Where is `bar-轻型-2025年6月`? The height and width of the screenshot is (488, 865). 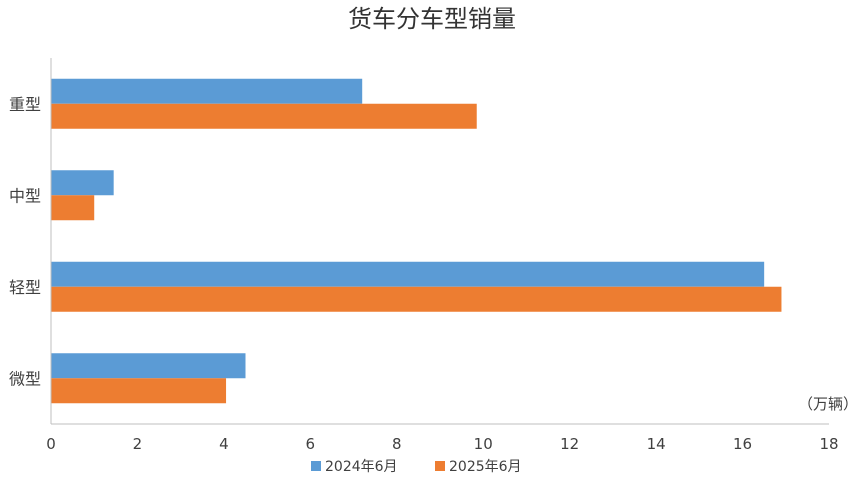
bar-轻型-2025年6月 is located at coordinates (416, 299).